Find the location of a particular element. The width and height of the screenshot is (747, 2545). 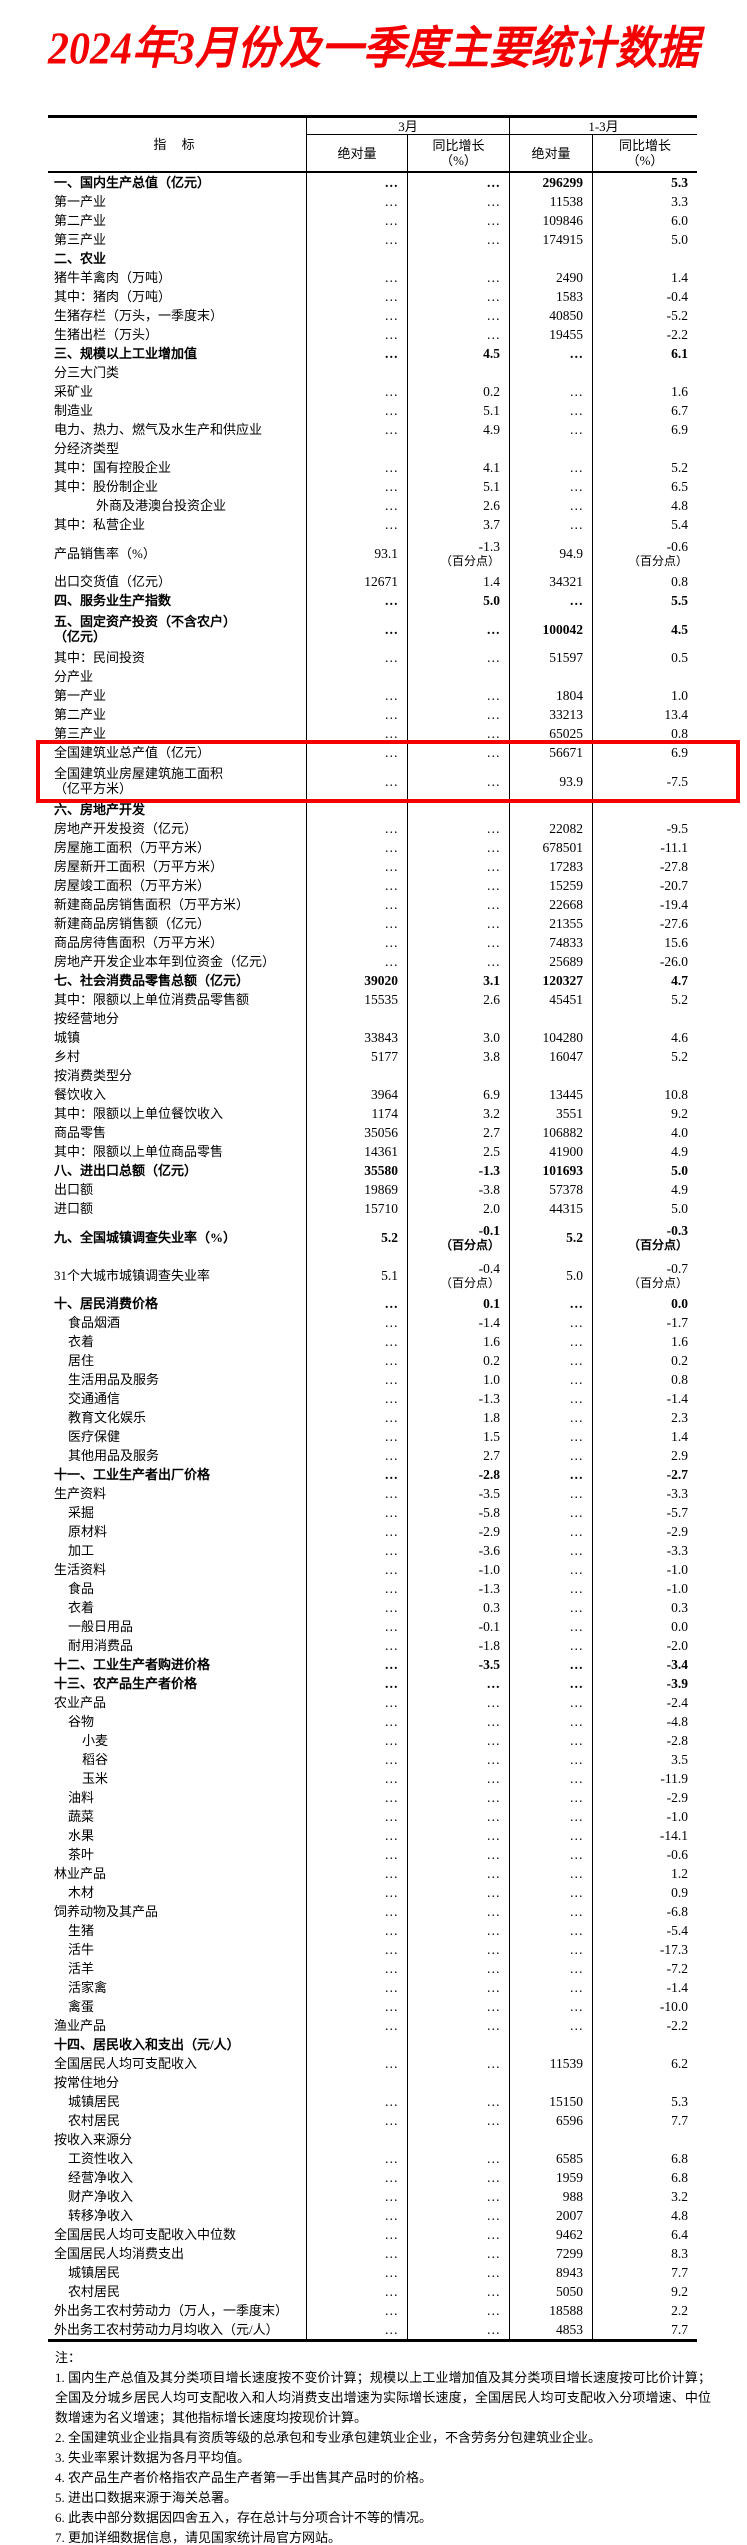

table-row: 林业产品……… 1.2 is located at coordinates (372, 1873).